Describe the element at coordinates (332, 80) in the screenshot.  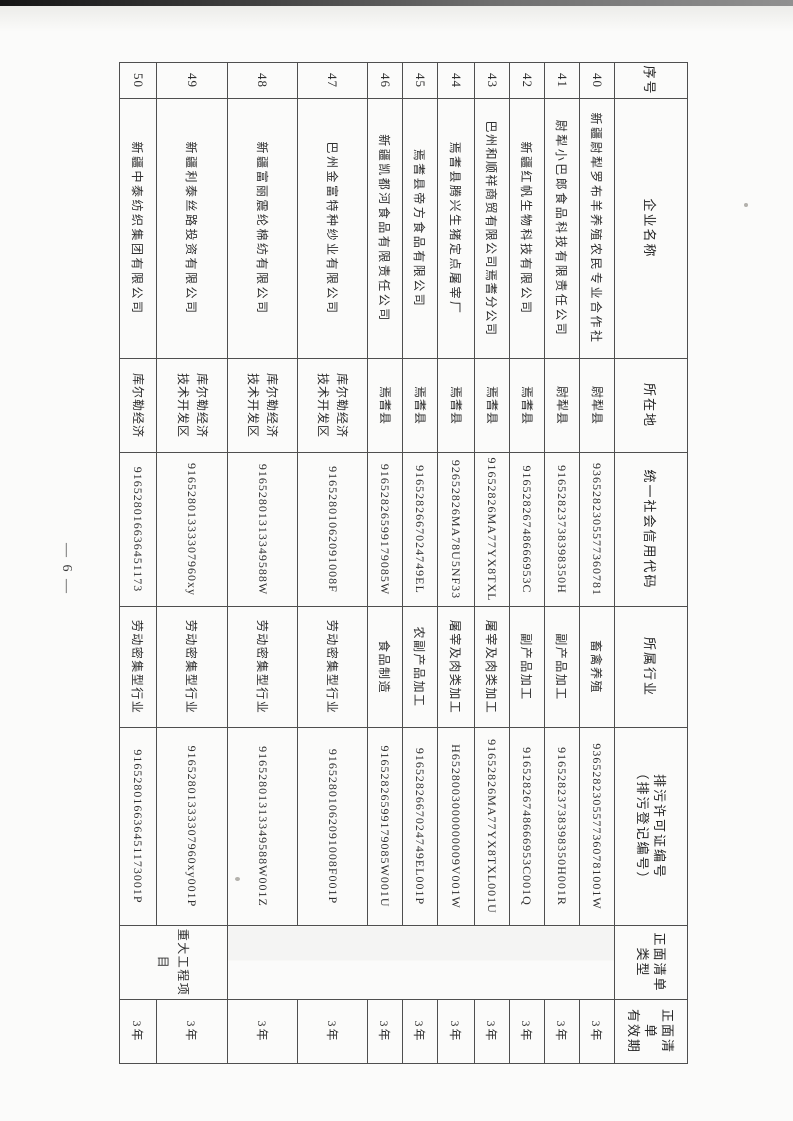
I see `cell-no: 47` at that location.